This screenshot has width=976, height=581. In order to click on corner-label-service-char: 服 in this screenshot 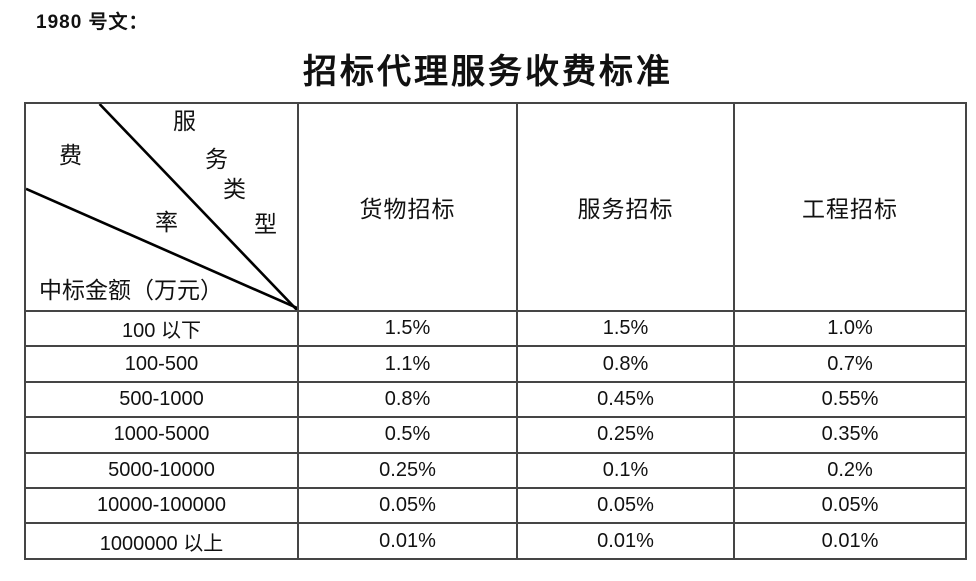, I will do `click(184, 121)`.